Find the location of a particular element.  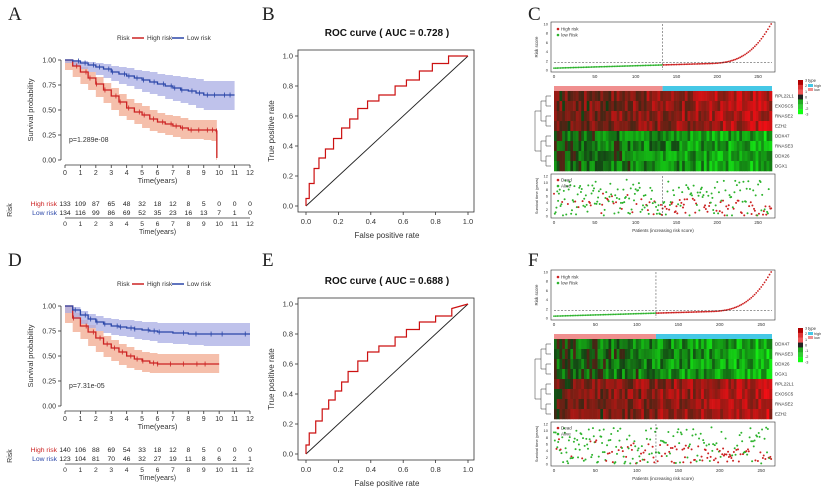

score-y-tick: 6 is located at coordinates (547, 42).